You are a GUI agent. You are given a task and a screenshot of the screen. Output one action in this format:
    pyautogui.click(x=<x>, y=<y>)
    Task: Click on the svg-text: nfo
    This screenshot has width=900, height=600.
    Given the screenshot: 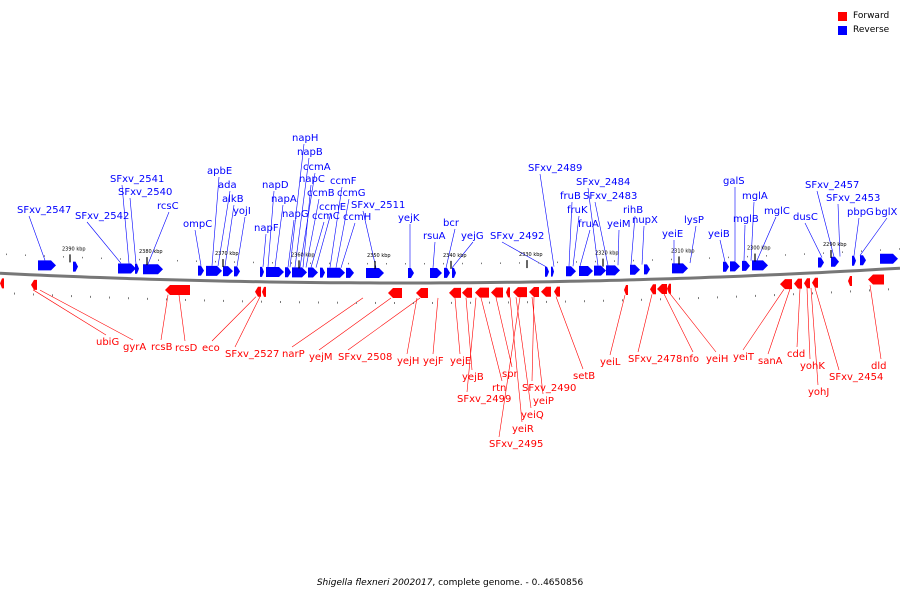 What is the action you would take?
    pyautogui.click(x=691, y=359)
    